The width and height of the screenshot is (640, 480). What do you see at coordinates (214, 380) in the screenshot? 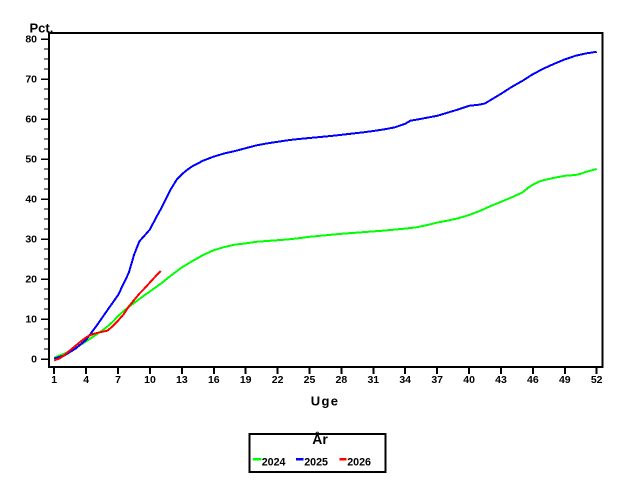
I see `svg-text: 16` at bounding box center [214, 380].